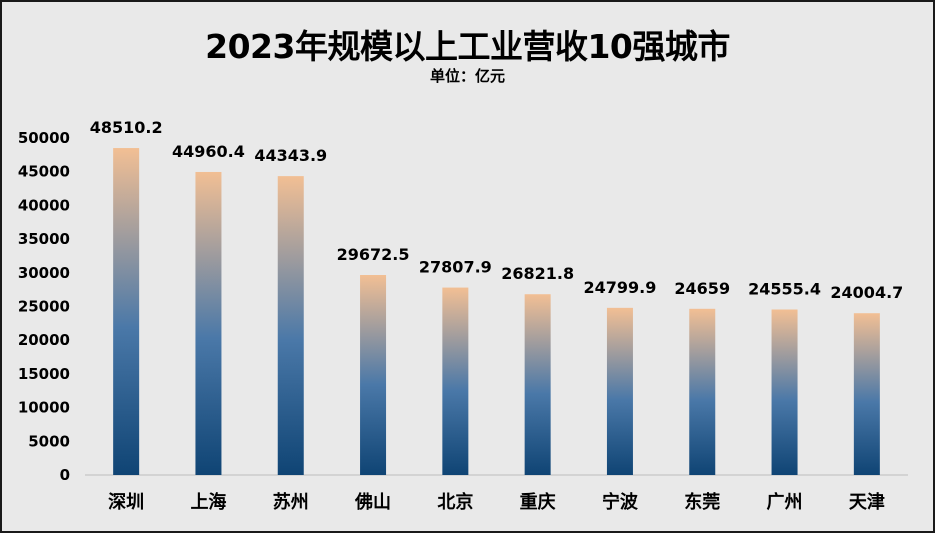  I want to click on y-tick-label: 0, so click(65, 475).